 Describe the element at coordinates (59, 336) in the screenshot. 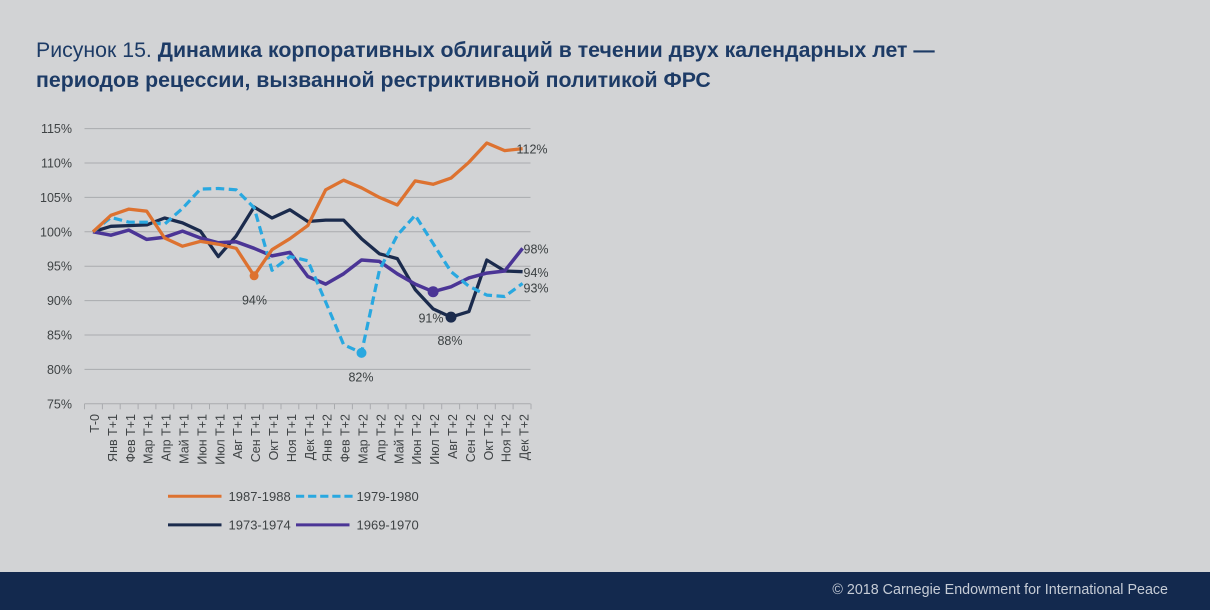

I see `svg-text: 85%` at that location.